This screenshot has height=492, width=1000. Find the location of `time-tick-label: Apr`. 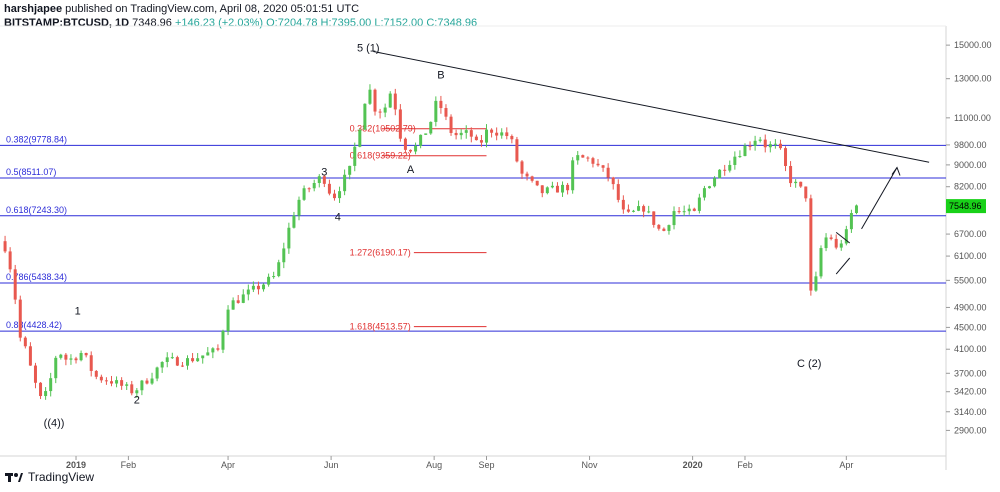

time-tick-label: Apr is located at coordinates (228, 465).